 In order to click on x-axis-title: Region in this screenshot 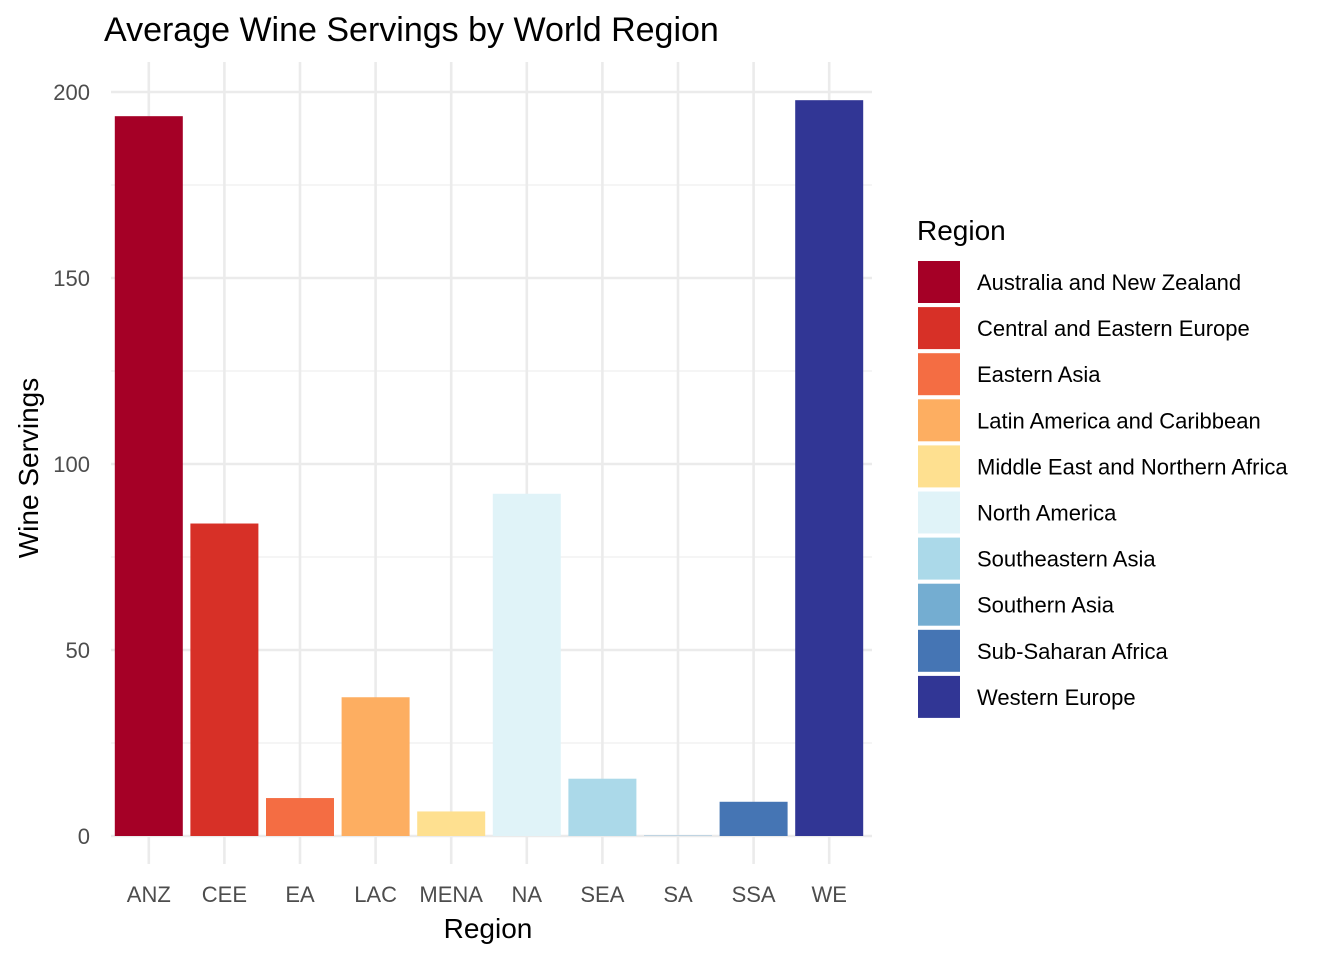, I will do `click(488, 928)`.